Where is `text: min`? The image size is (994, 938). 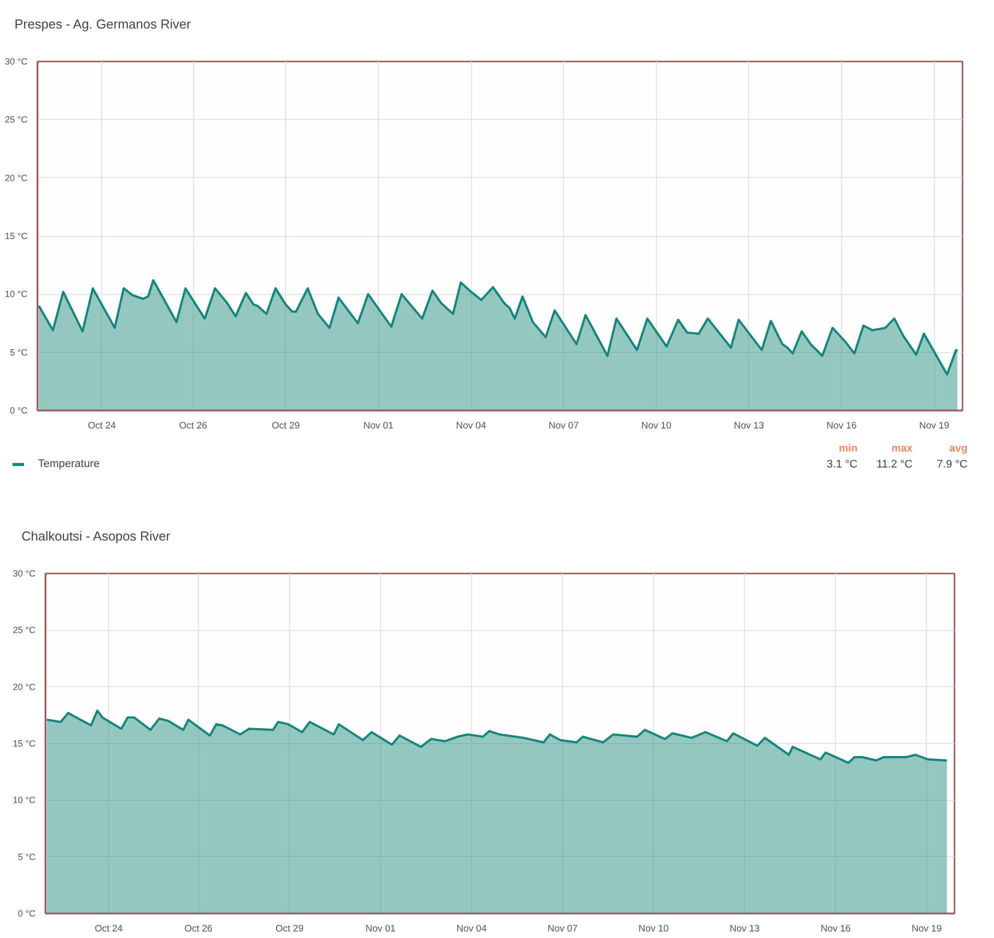
text: min is located at coordinates (848, 448).